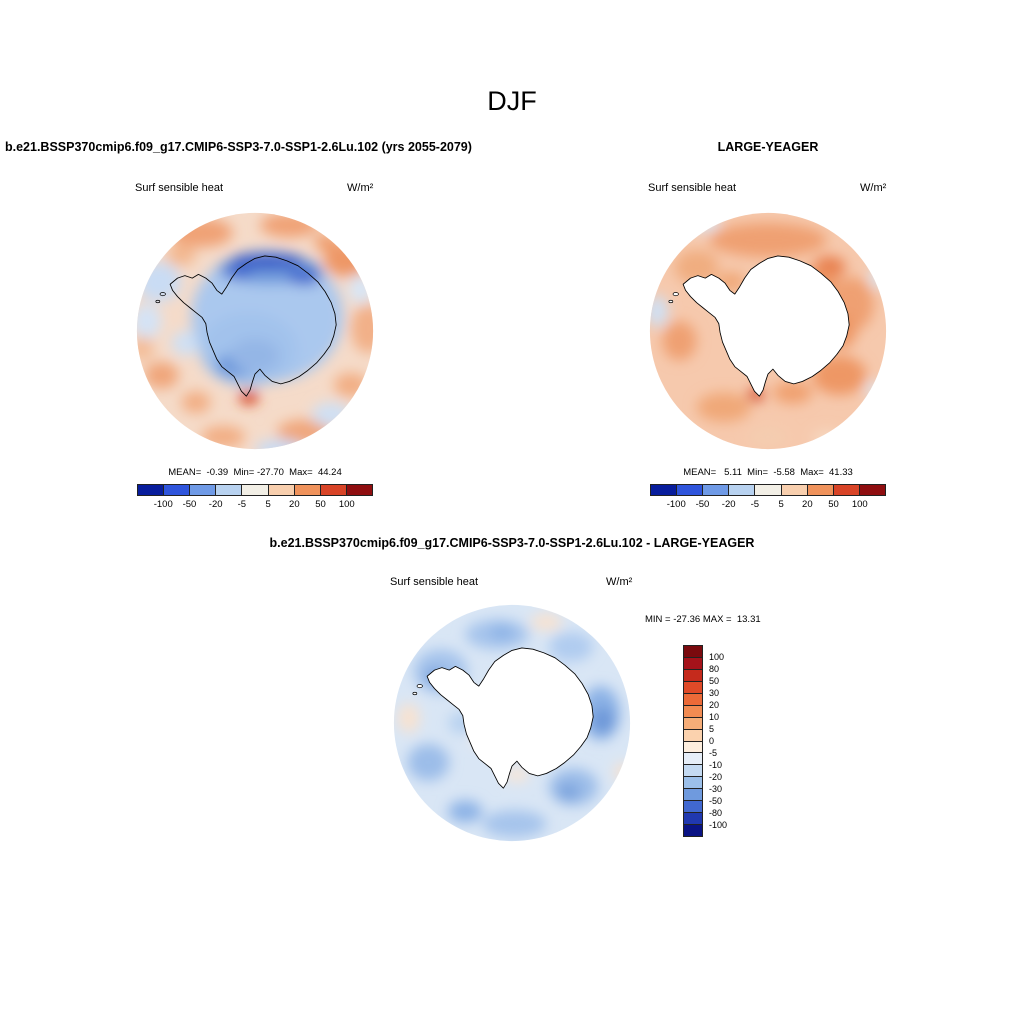 The height and width of the screenshot is (1024, 1024). Describe the element at coordinates (718, 745) in the screenshot. I see `diff-colorbar: 100 80 50 30 20 10 5 0 -5 -10 -20 -30 -50 -80 -100` at that location.